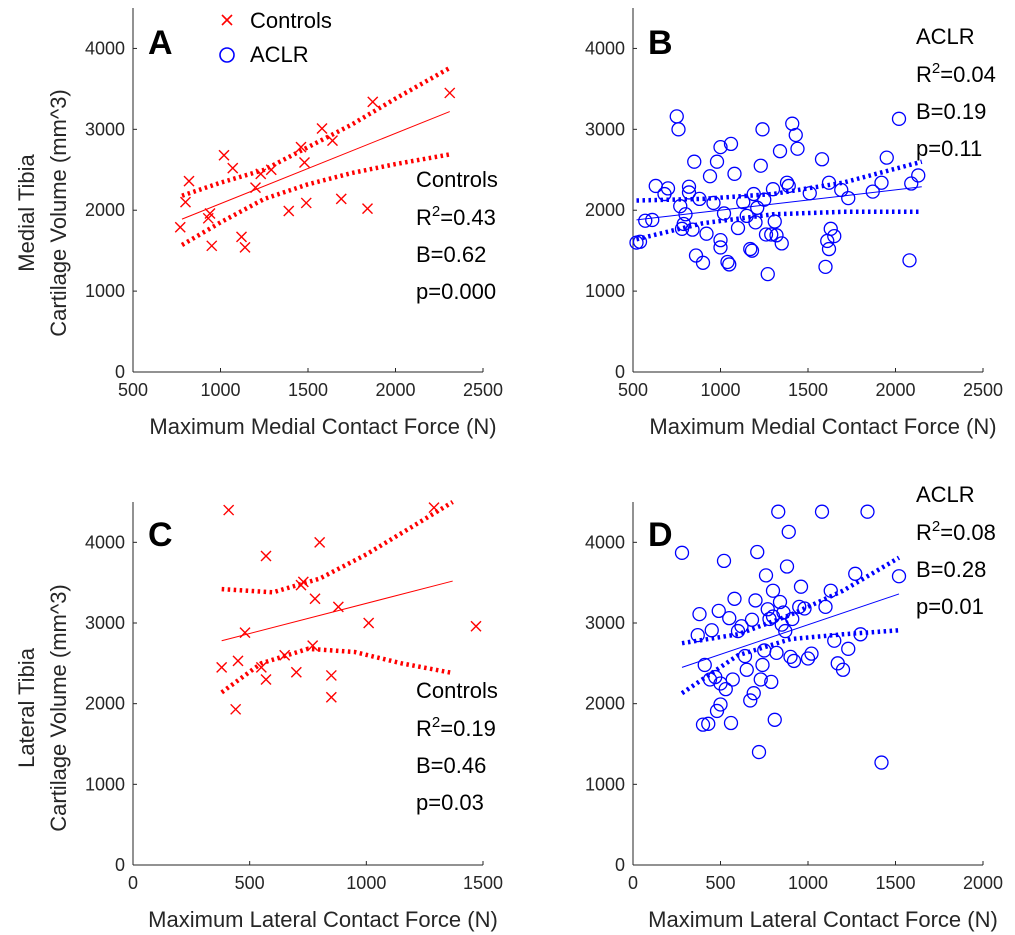 Image resolution: width=1015 pixels, height=935 pixels. I want to click on x-tick-label: 1500, so click(483, 883).